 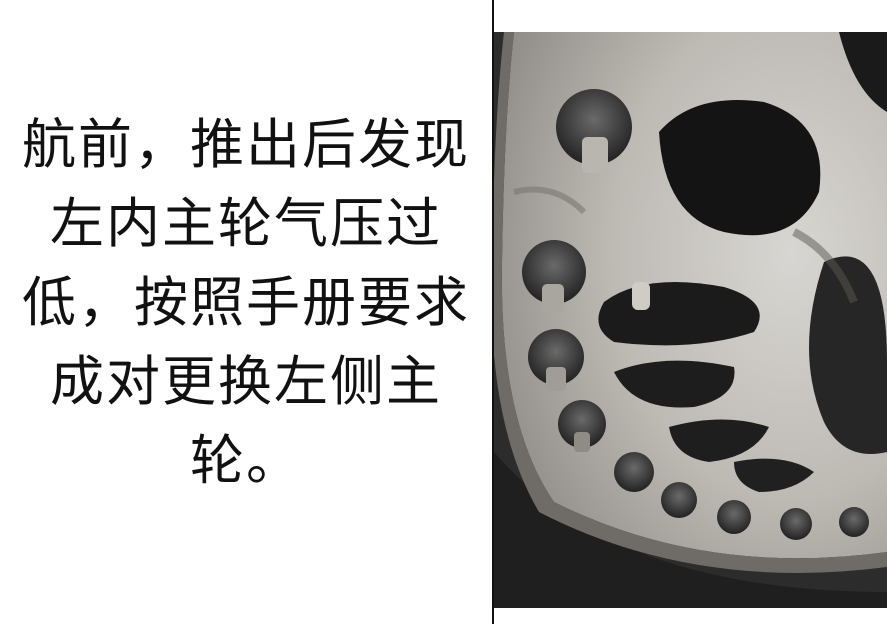 I want to click on rim-opening-top, so click(x=740, y=168).